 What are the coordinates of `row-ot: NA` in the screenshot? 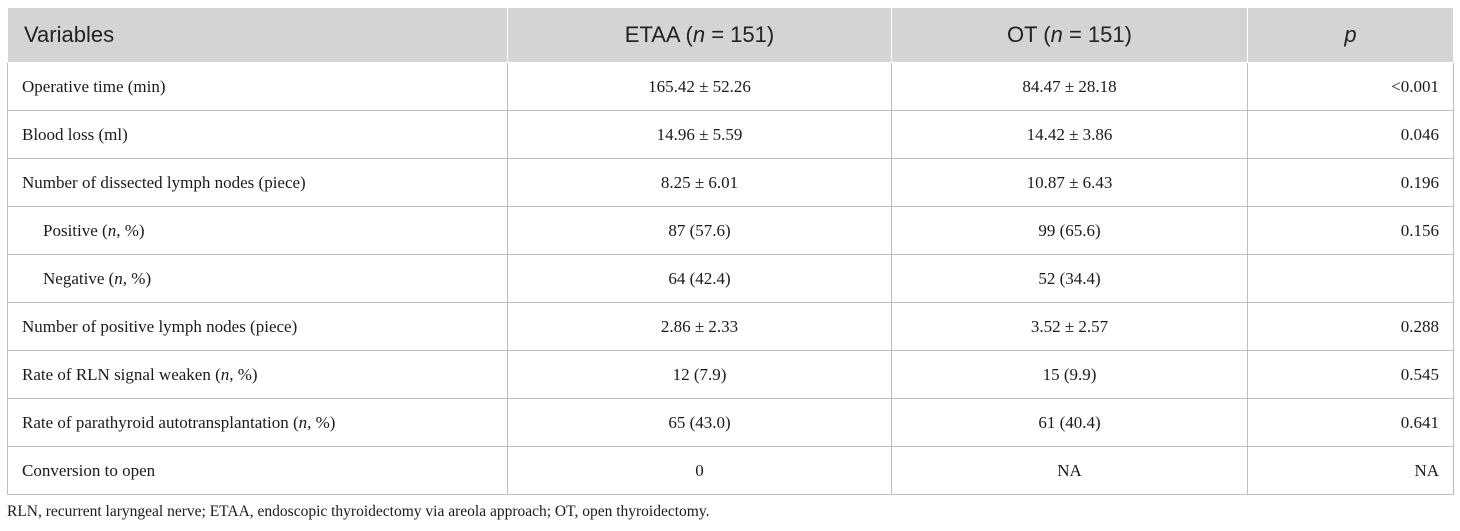 It's located at (1069, 470).